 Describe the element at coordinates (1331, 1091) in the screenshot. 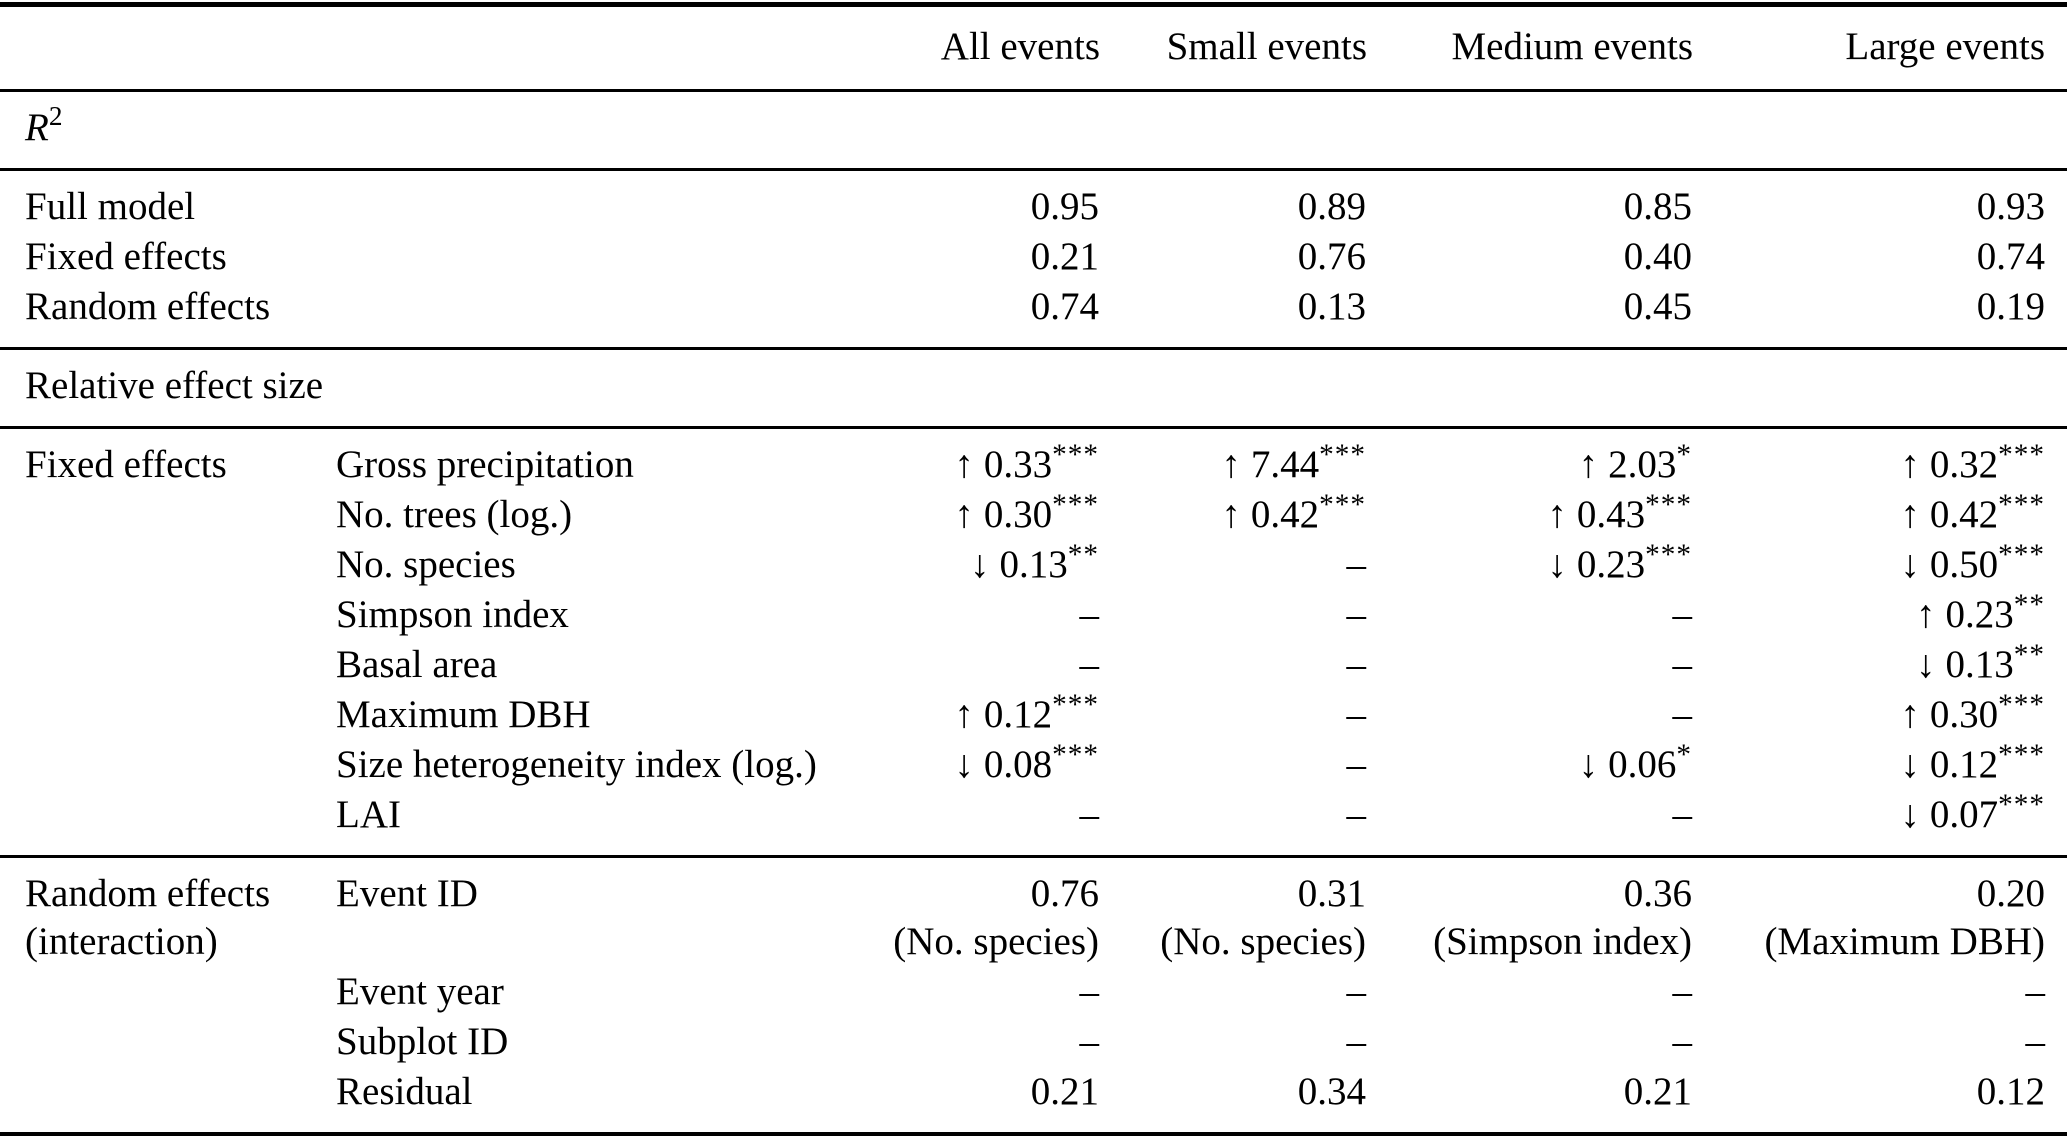

I see `metric-value: 0.34` at that location.